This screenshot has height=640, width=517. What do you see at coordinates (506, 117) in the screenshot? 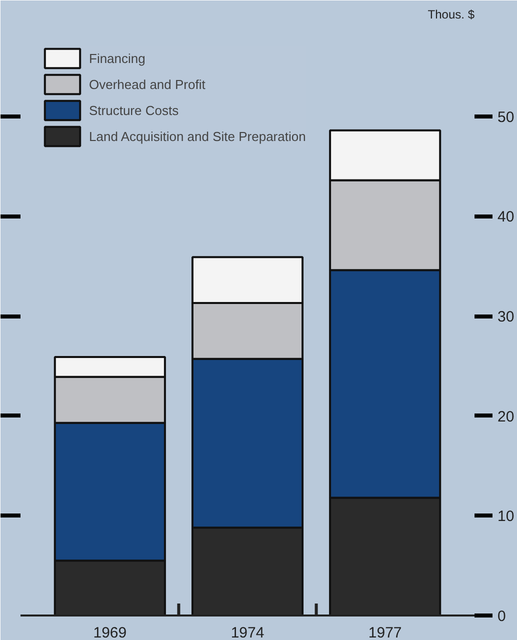
I see `y-tick-label: 50` at bounding box center [506, 117].